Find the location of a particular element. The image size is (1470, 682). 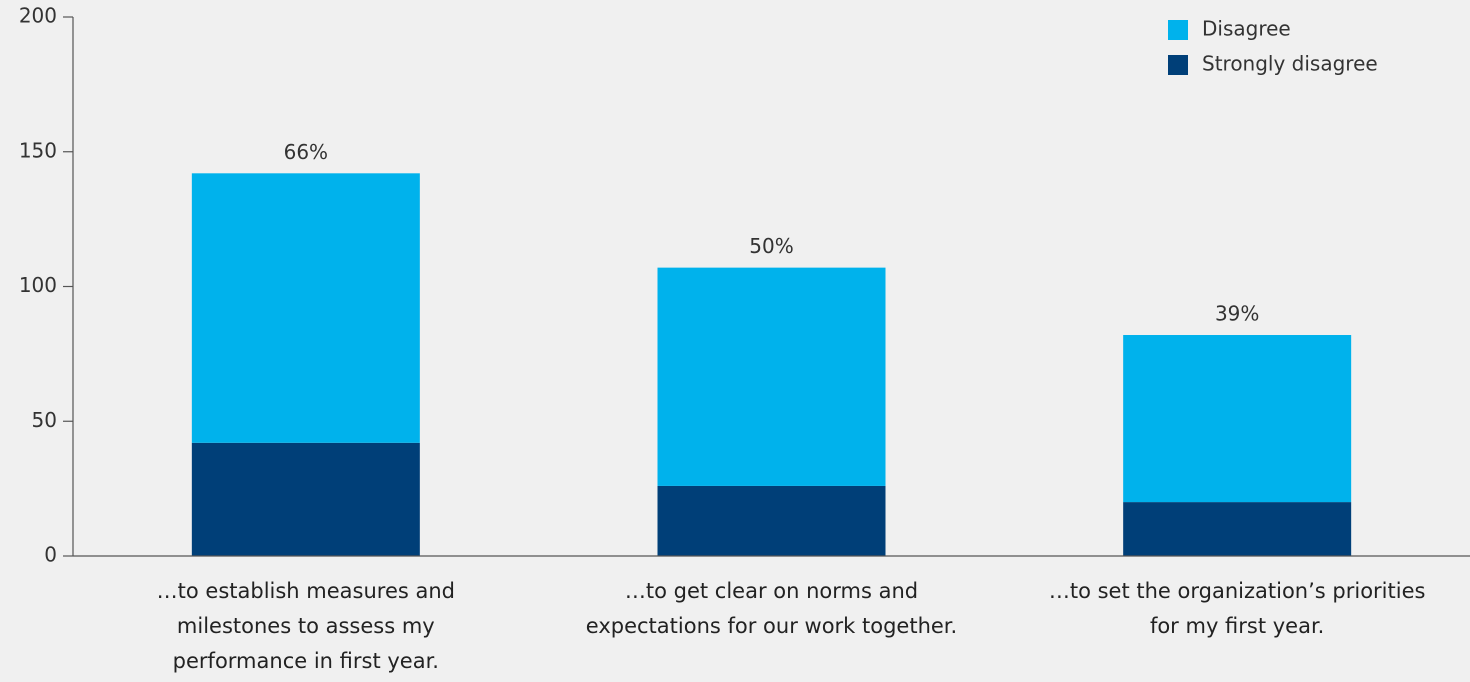

y-tick-label: 200 is located at coordinates (38, 16).